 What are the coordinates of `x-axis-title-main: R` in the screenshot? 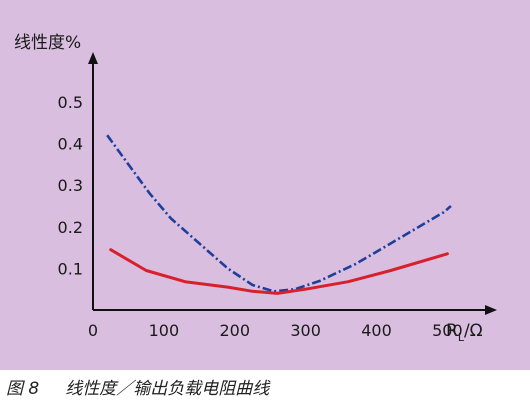 It's located at (452, 331).